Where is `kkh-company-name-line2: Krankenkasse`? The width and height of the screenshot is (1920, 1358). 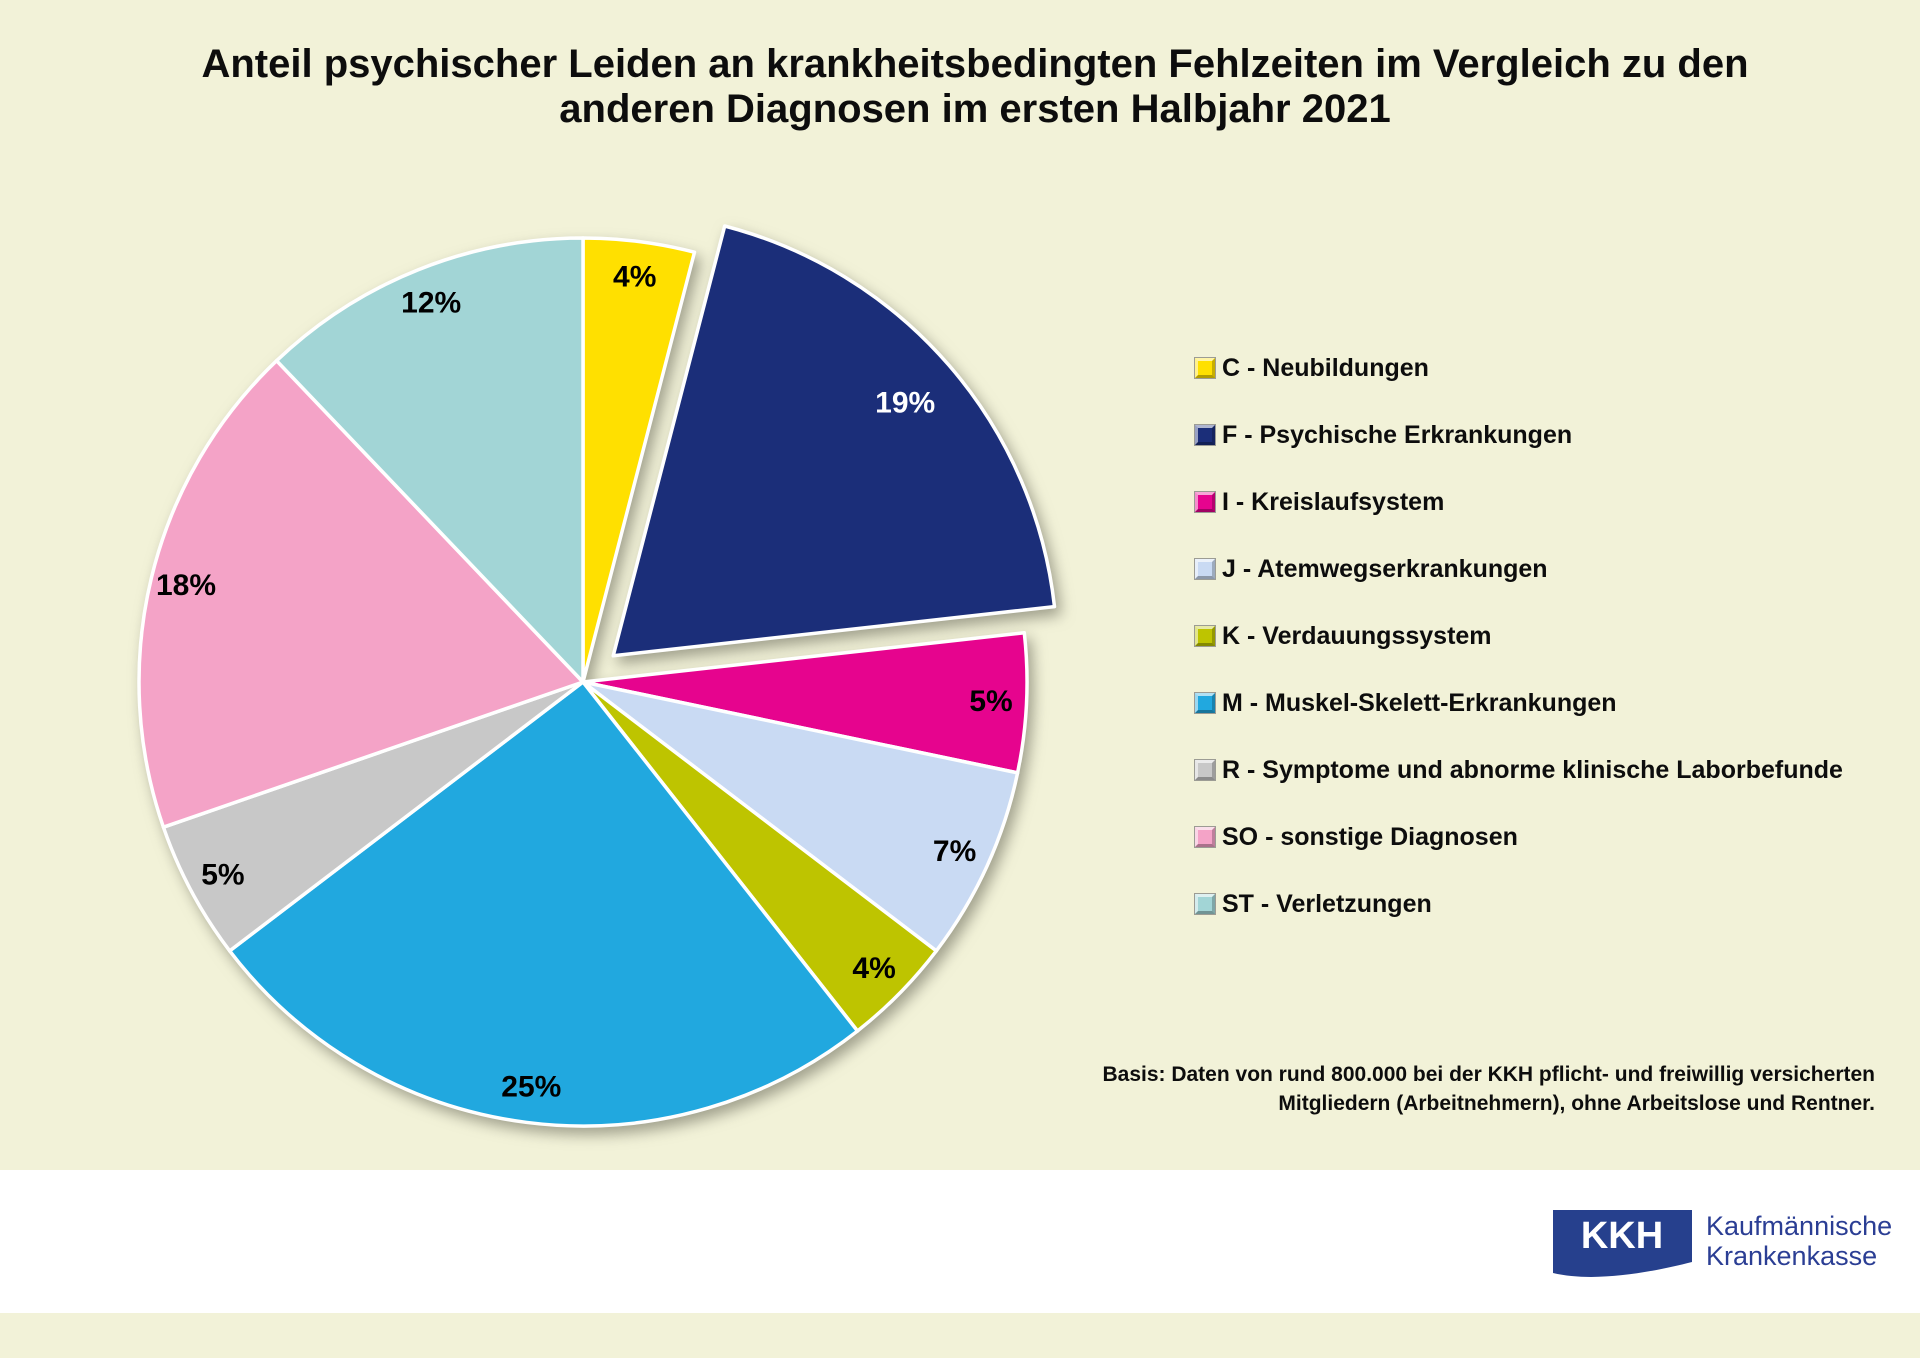
kkh-company-name-line2: Krankenkasse is located at coordinates (1792, 1256).